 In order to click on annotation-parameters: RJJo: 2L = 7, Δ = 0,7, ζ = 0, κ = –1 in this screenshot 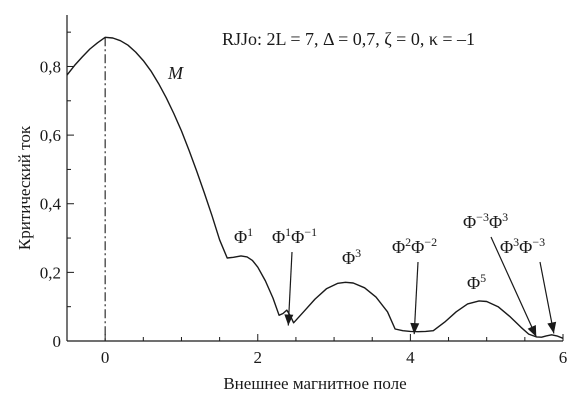, I will do `click(348, 39)`.